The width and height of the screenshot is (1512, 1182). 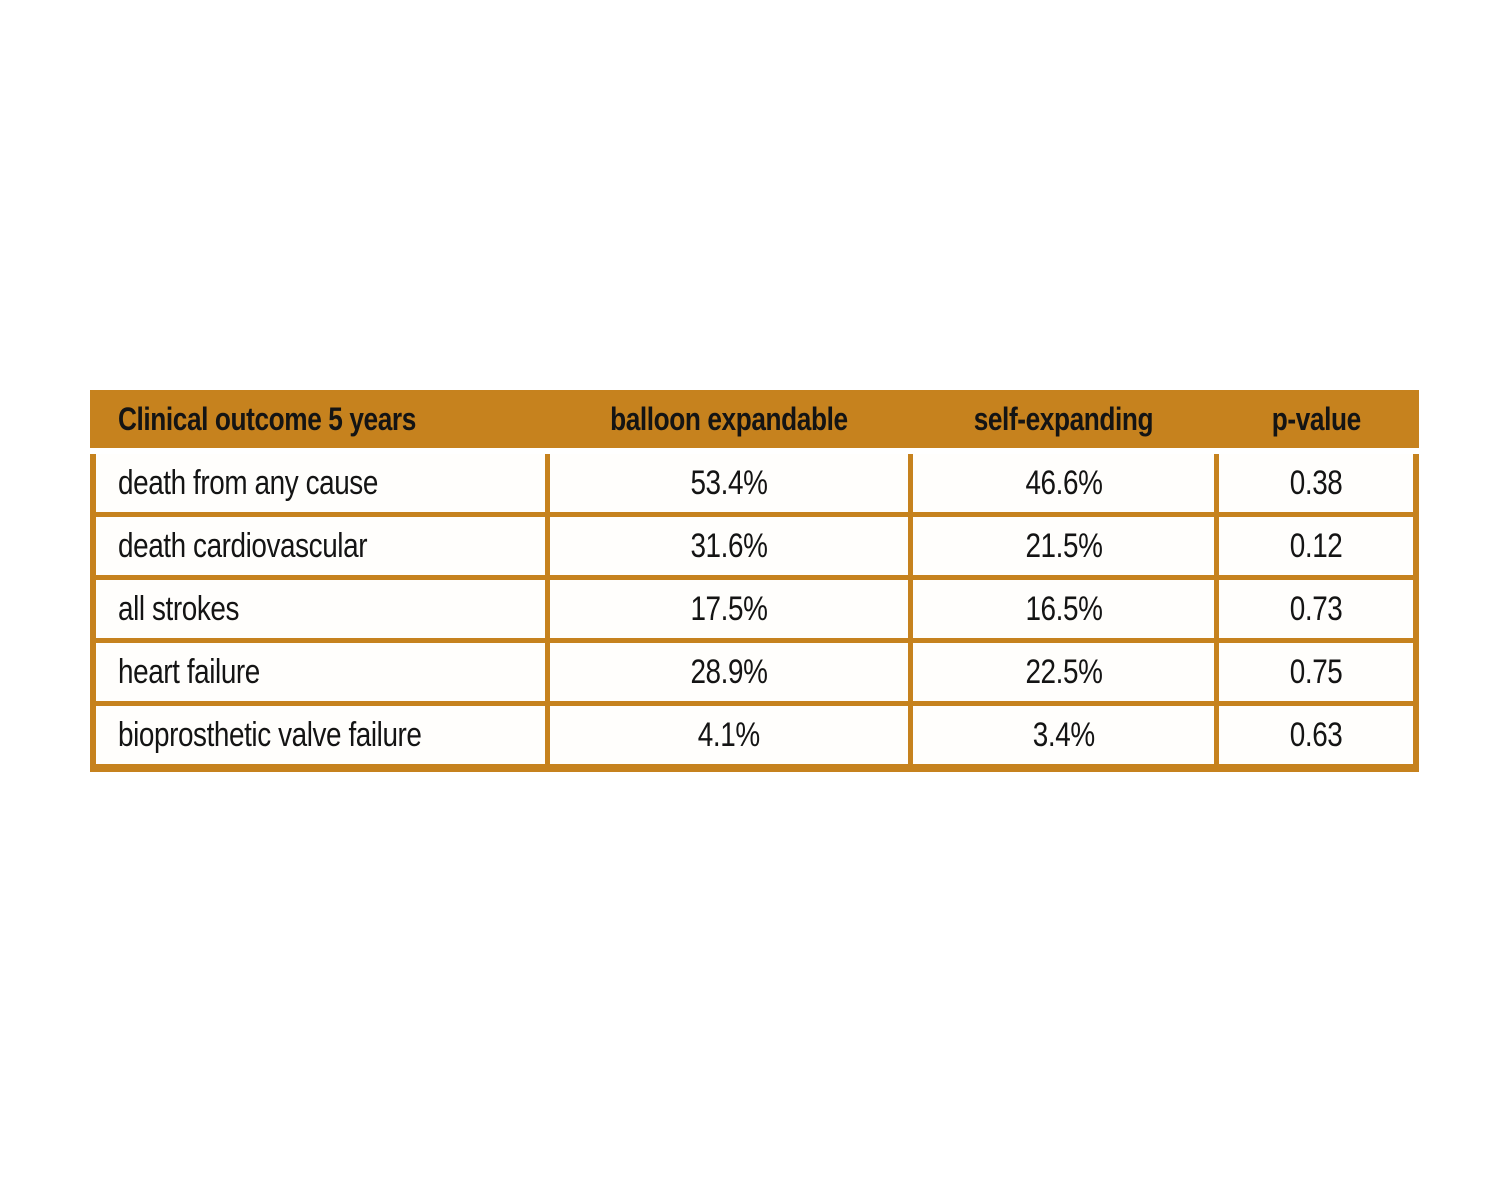 I want to click on header-label-self-expanding: self-expanding, so click(x=1063, y=418).